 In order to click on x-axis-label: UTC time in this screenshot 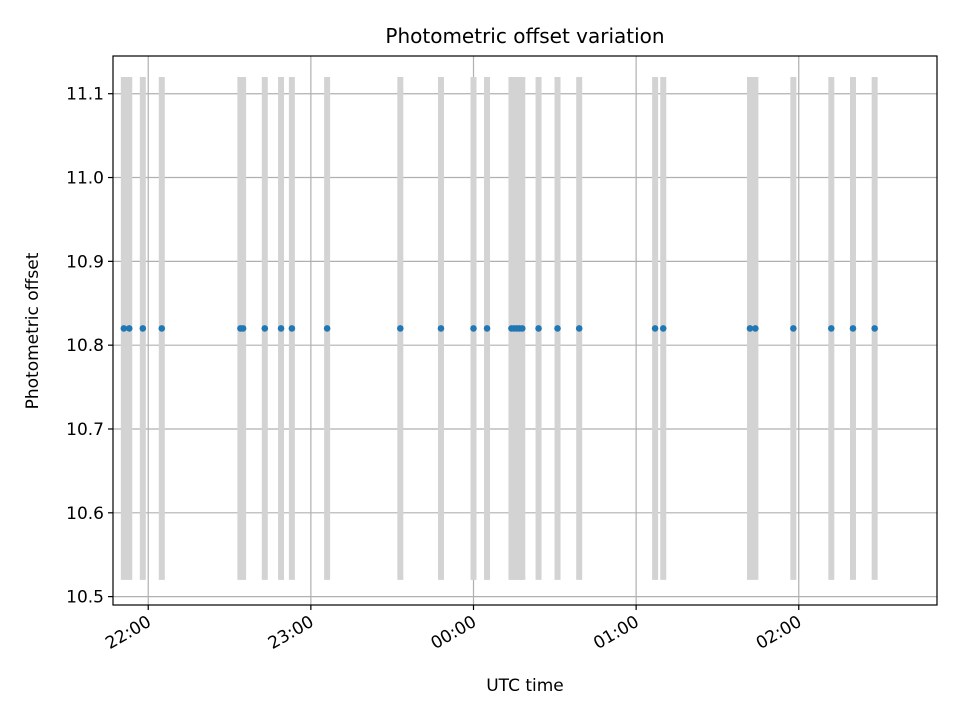, I will do `click(525, 686)`.